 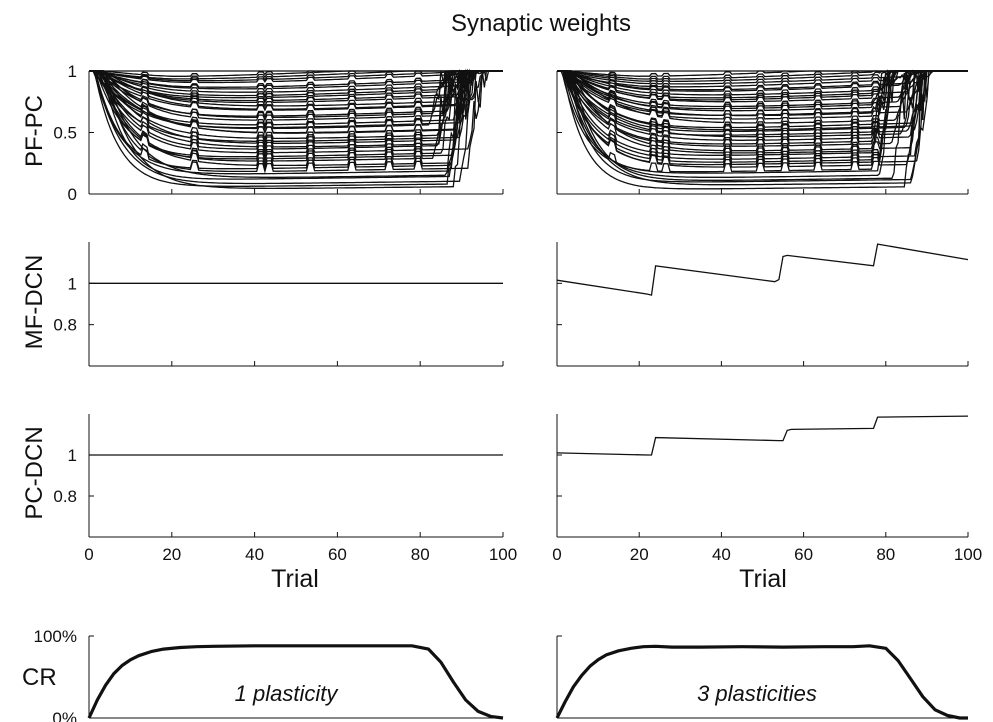 What do you see at coordinates (556, 554) in the screenshot?
I see `x-tick-label-pcdcn-right: 0` at bounding box center [556, 554].